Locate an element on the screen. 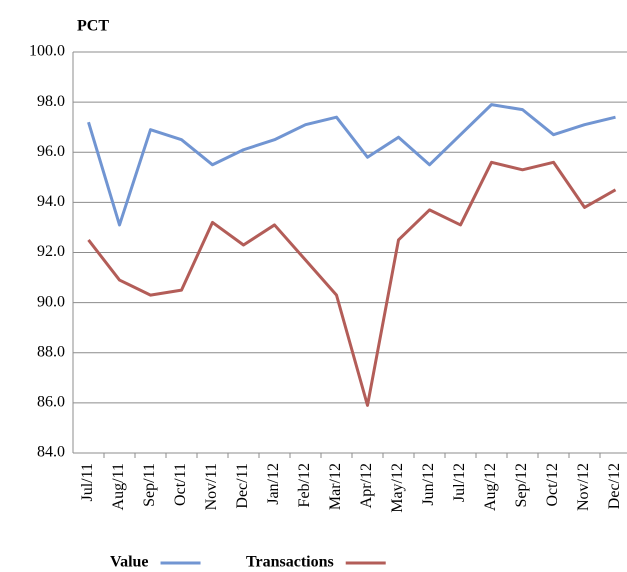 The image size is (627, 572). y-tick-label: 98.0 is located at coordinates (51, 101).